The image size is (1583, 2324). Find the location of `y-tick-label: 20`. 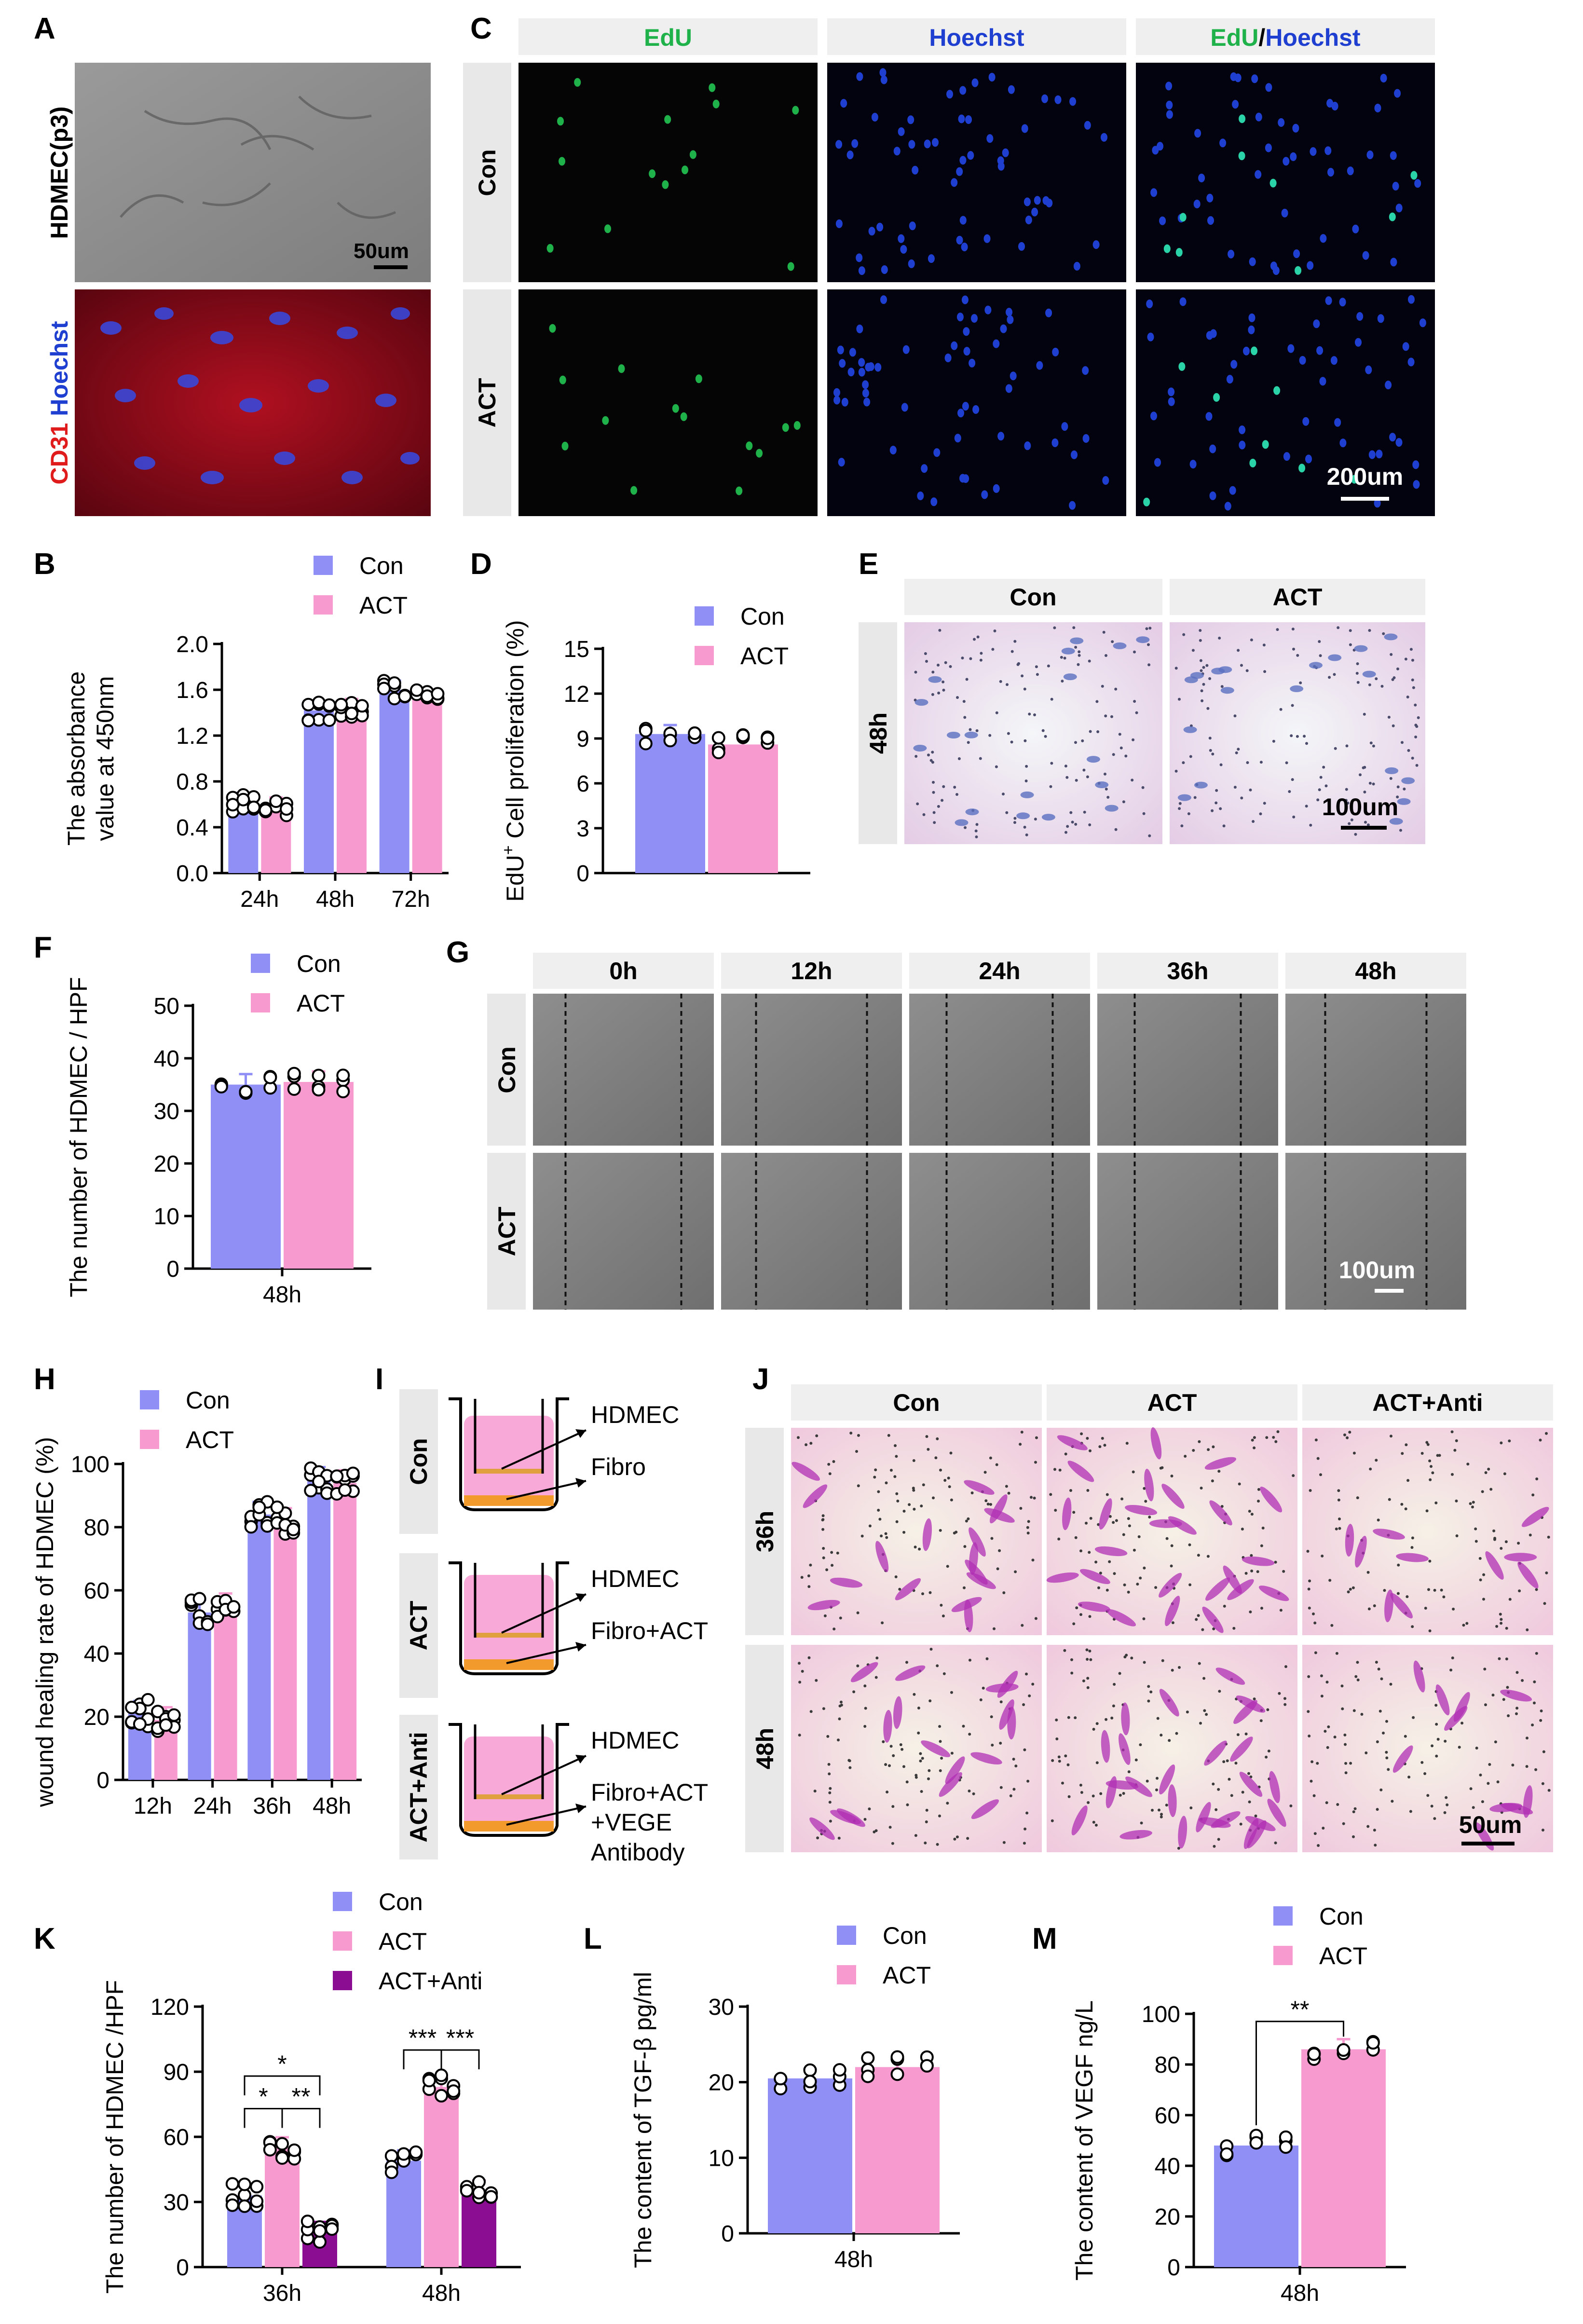

y-tick-label: 20 is located at coordinates (167, 1164).